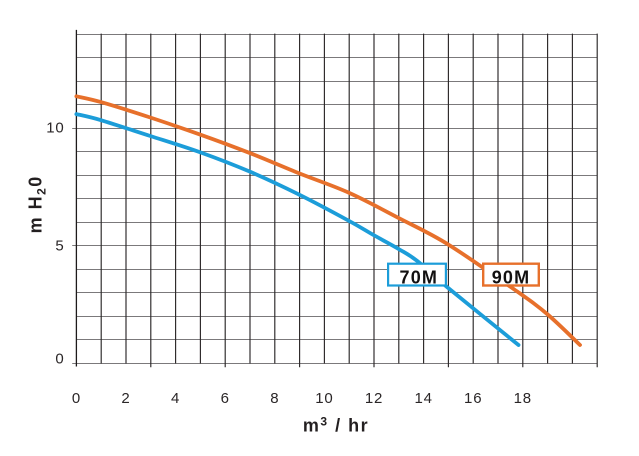 This screenshot has height=456, width=639. What do you see at coordinates (473, 398) in the screenshot?
I see `svg-text: 16` at bounding box center [473, 398].